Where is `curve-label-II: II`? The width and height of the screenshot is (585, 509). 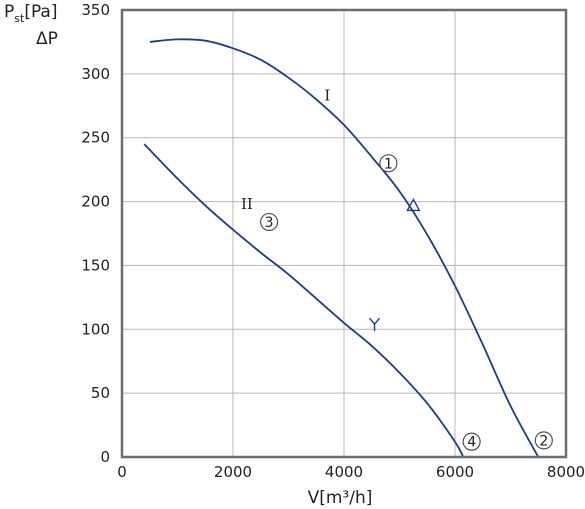
curve-label-II: II is located at coordinates (247, 204).